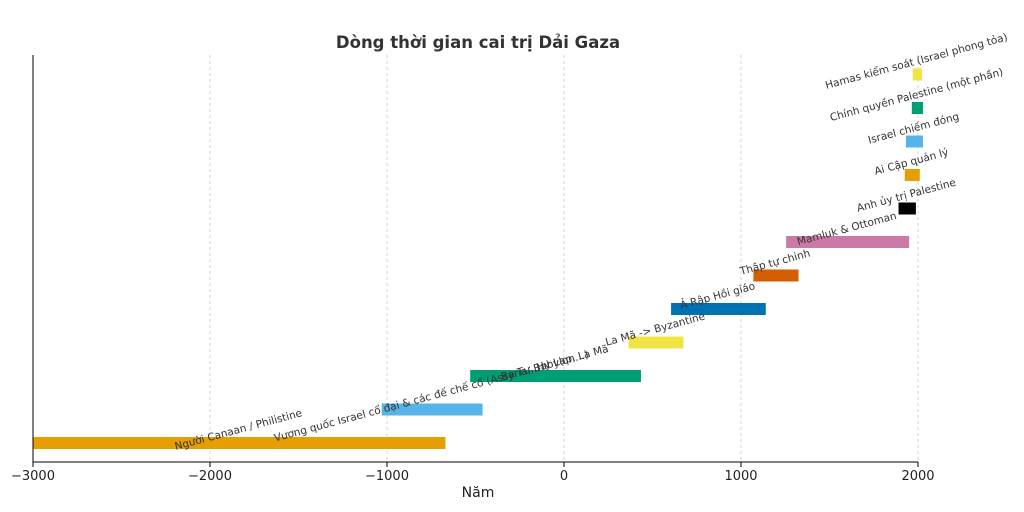  I want to click on x-tick-label: −1000, so click(387, 476).